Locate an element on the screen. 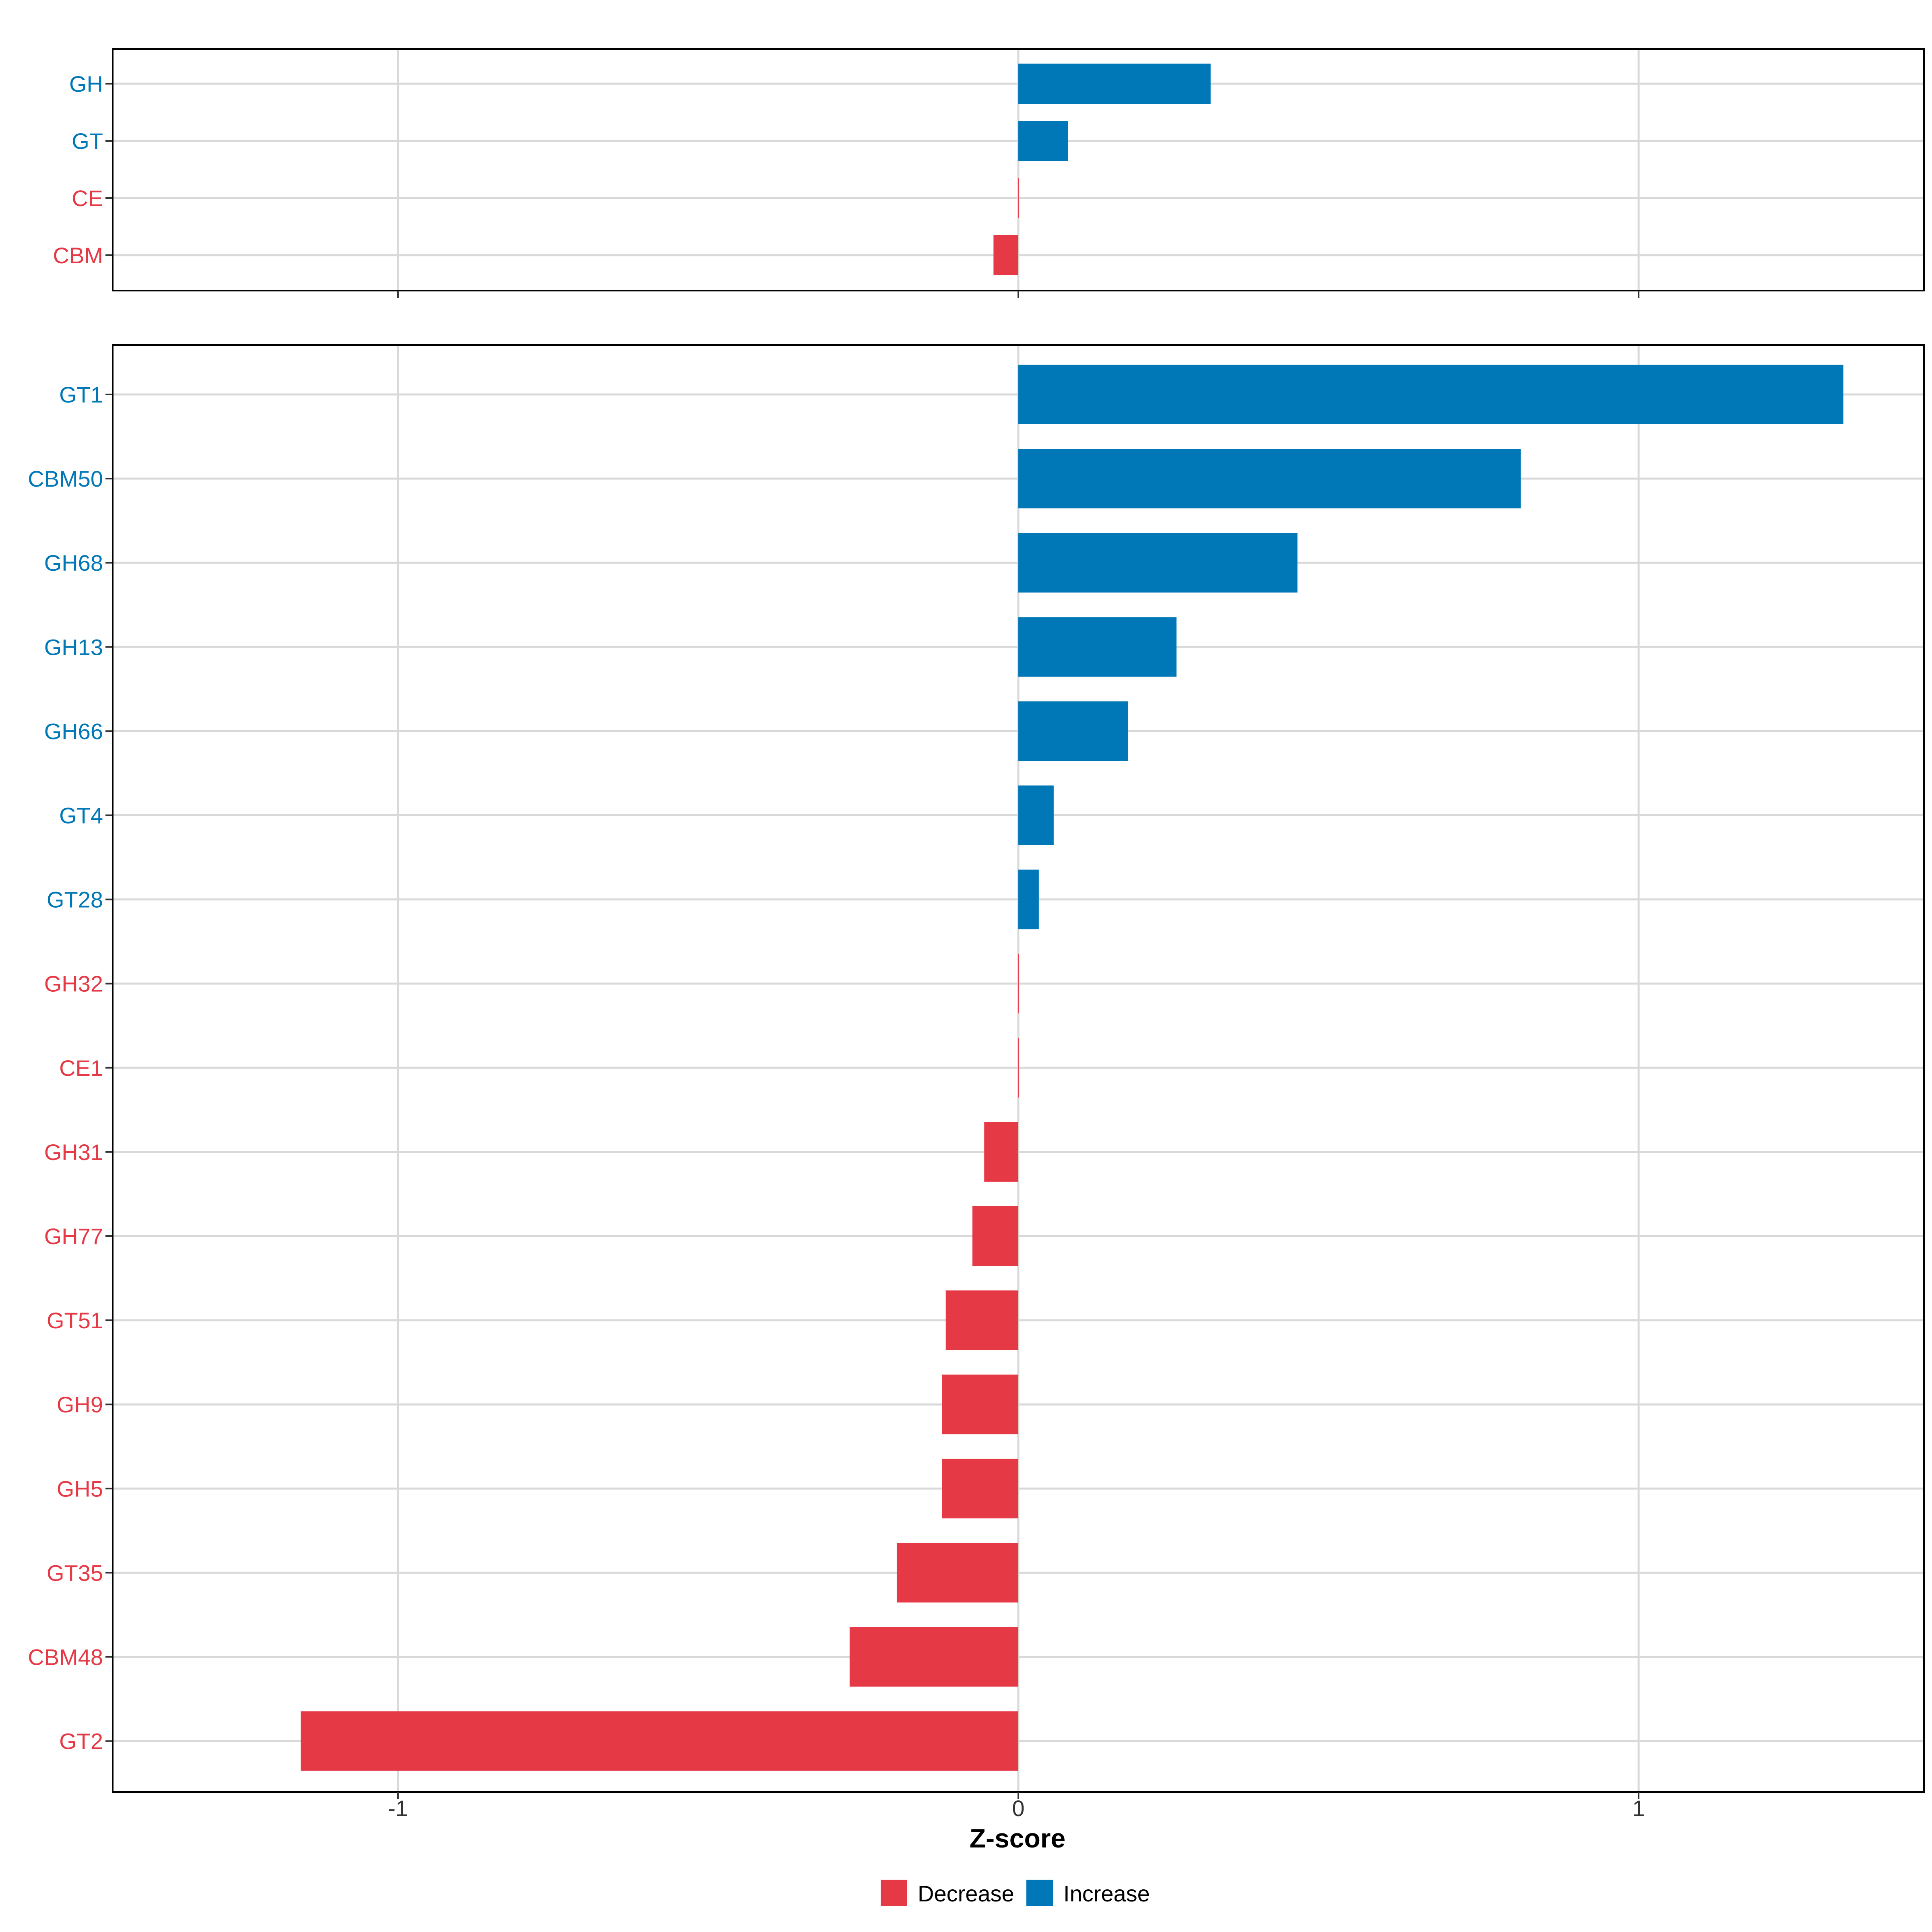 The image size is (1932, 1932). category-label: GT28 is located at coordinates (75, 899).